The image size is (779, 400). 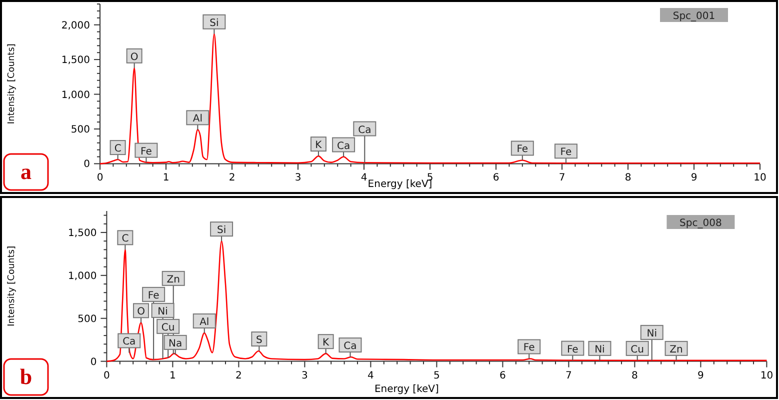 What do you see at coordinates (26, 171) in the screenshot?
I see `text: a` at bounding box center [26, 171].